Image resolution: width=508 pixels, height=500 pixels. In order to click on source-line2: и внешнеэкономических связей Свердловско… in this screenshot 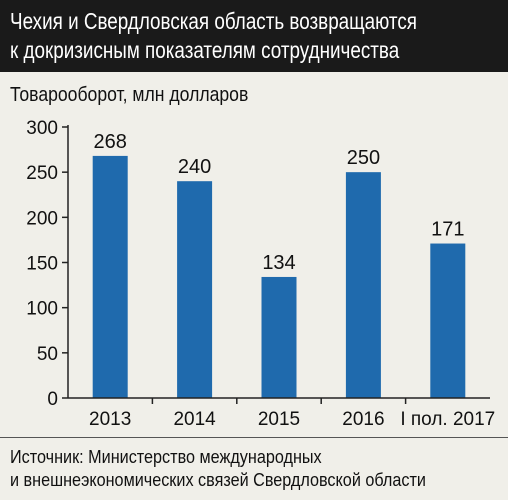, I will do `click(218, 480)`.